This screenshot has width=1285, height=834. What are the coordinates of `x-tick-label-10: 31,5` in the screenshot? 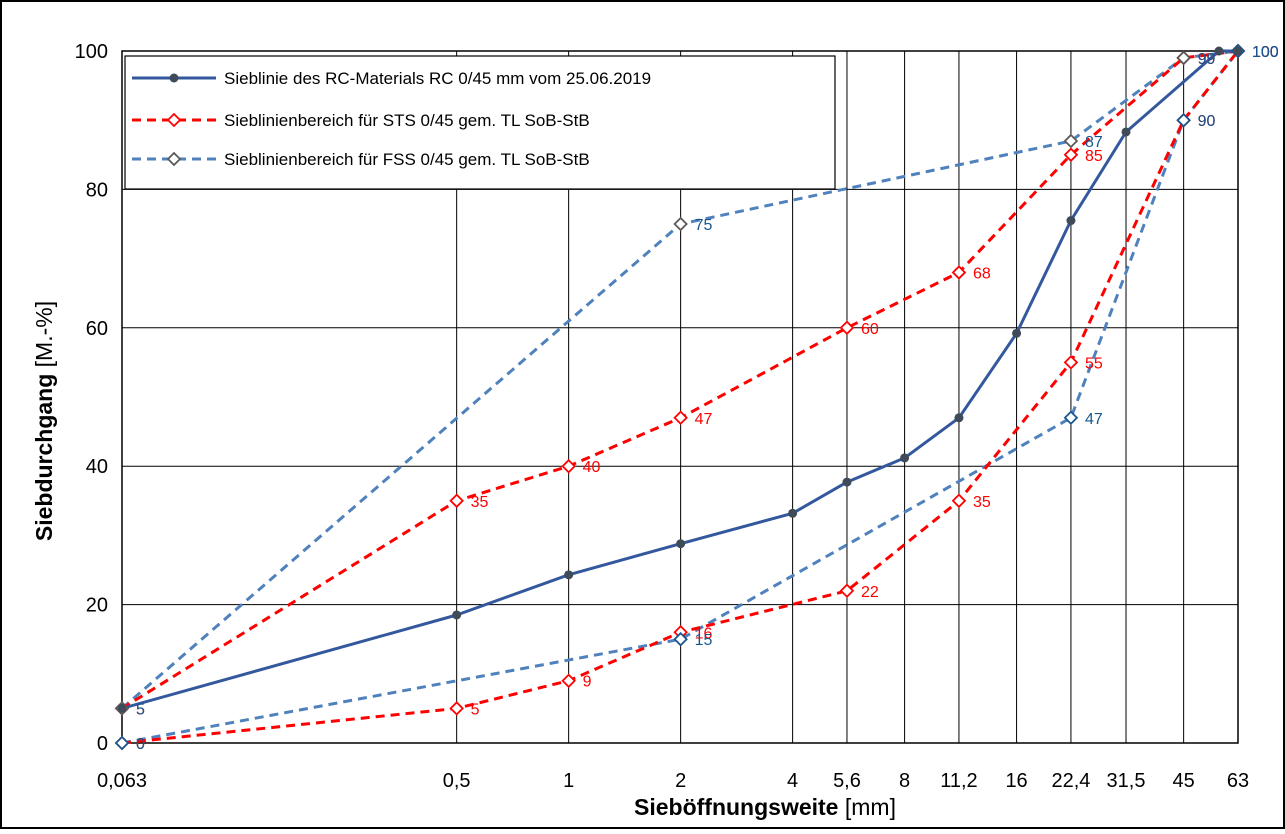 It's located at (1126, 781).